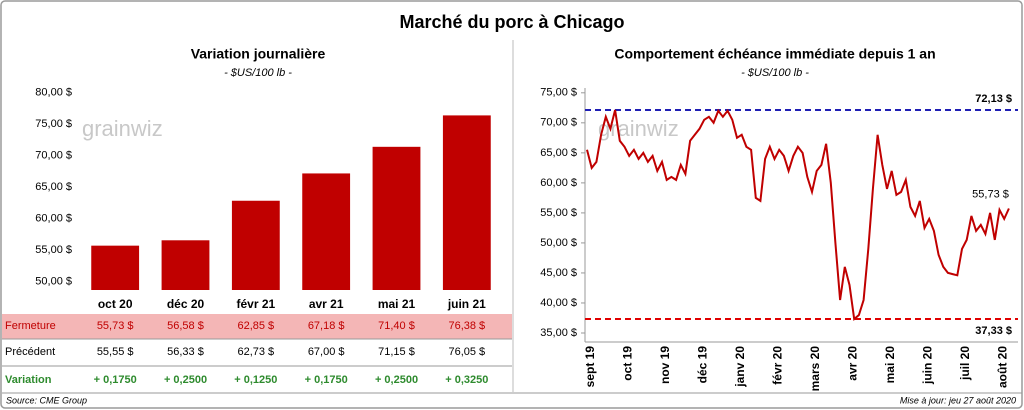 The height and width of the screenshot is (410, 1024). What do you see at coordinates (466, 380) in the screenshot?
I see `table-cell: + 0,3250` at bounding box center [466, 380].